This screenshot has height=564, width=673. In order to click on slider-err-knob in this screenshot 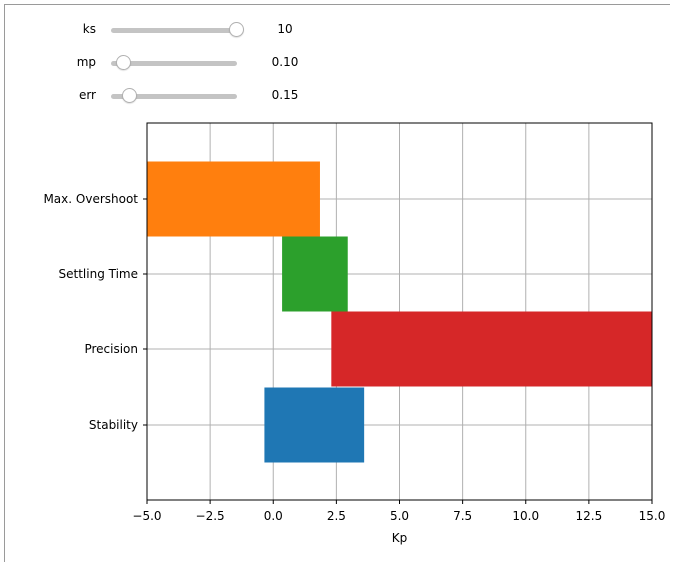, I will do `click(129, 95)`.